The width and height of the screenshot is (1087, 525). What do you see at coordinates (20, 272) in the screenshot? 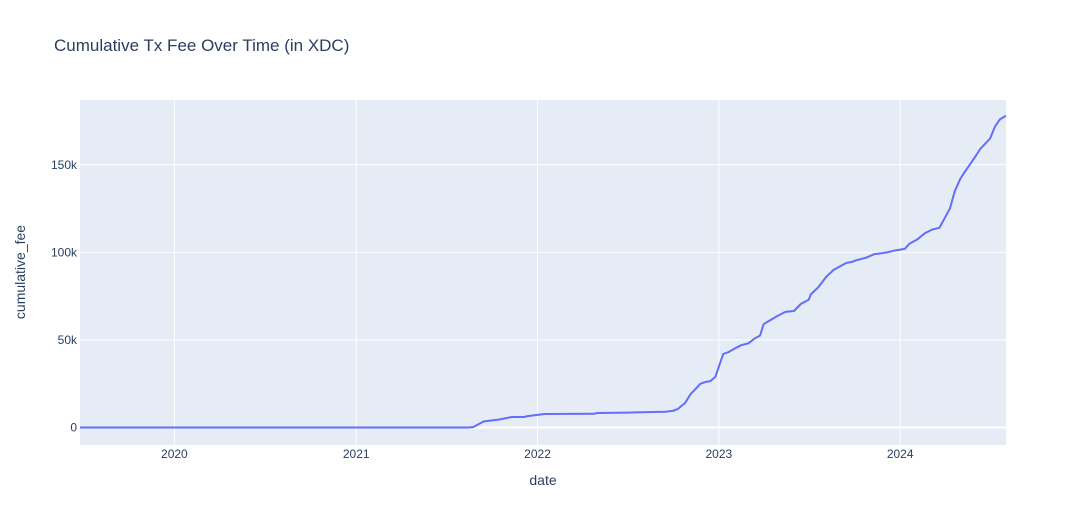
I see `y-axis-label: cumulative_fee` at bounding box center [20, 272].